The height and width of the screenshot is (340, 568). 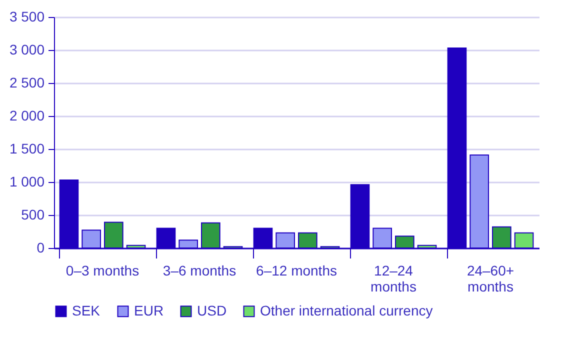 What do you see at coordinates (393, 278) in the screenshot?
I see `x-tick-label: 12–24 months` at bounding box center [393, 278].